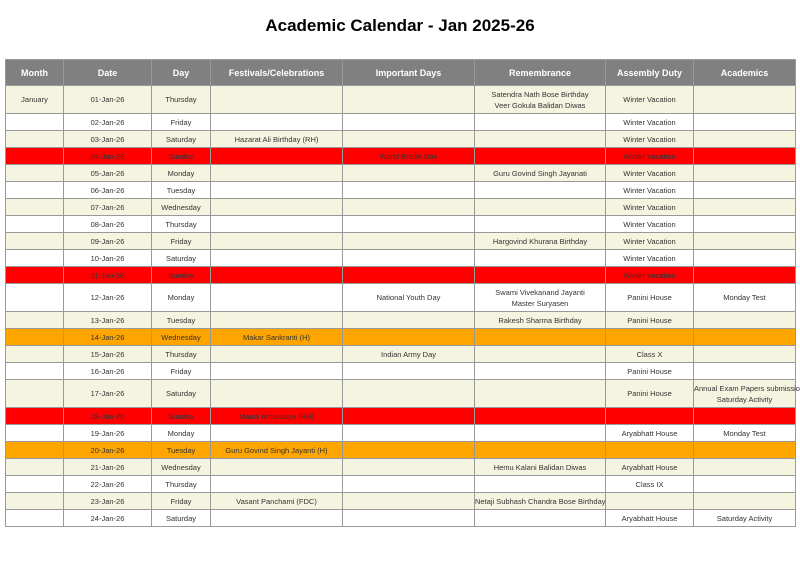 This screenshot has width=800, height=566. Describe the element at coordinates (540, 297) in the screenshot. I see `cell: Swami Vivekanand Jayanti Master Suryasen` at that location.